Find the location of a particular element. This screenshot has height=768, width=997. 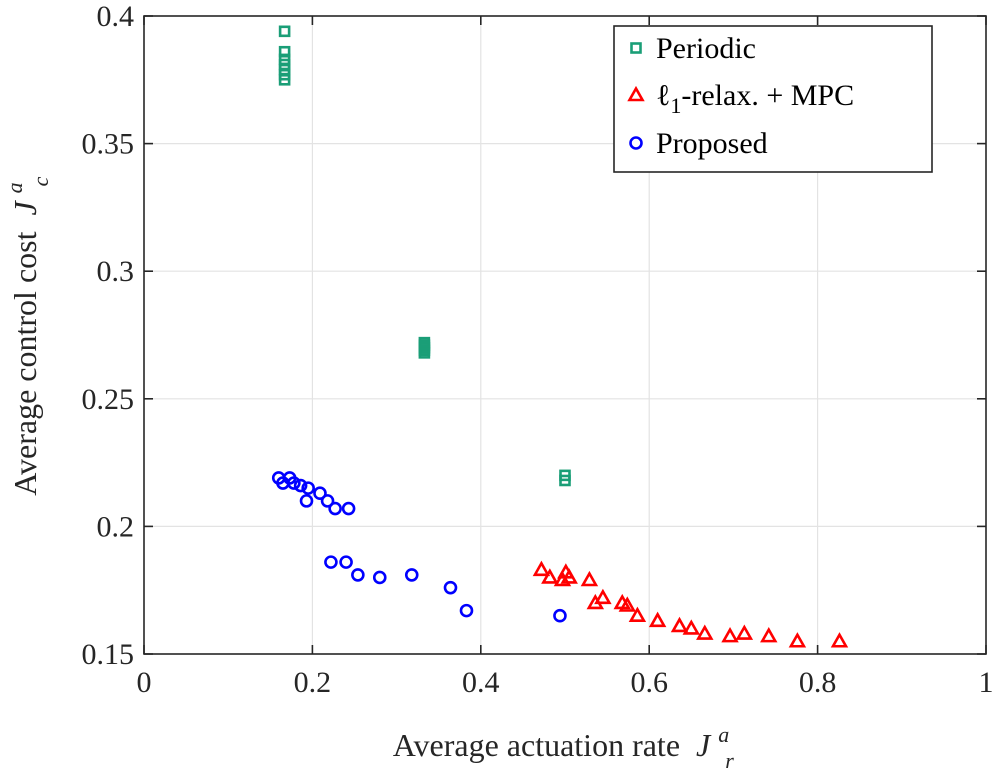

x-tick-label: 0 is located at coordinates (144, 682).